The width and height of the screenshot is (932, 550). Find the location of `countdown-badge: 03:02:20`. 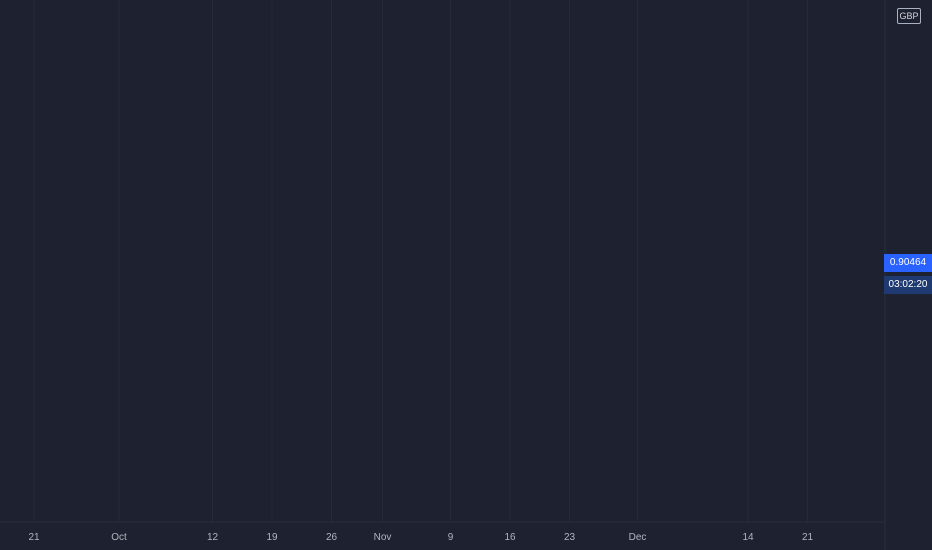

countdown-badge: 03:02:20 is located at coordinates (908, 285).